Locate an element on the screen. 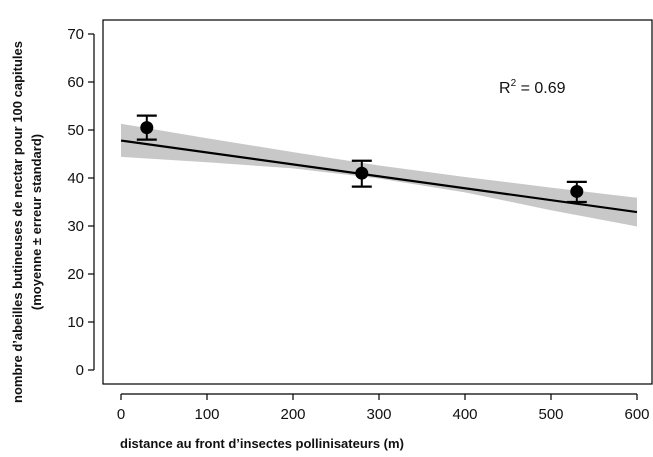  y-tick-label-40: 40 is located at coordinates (75, 178).